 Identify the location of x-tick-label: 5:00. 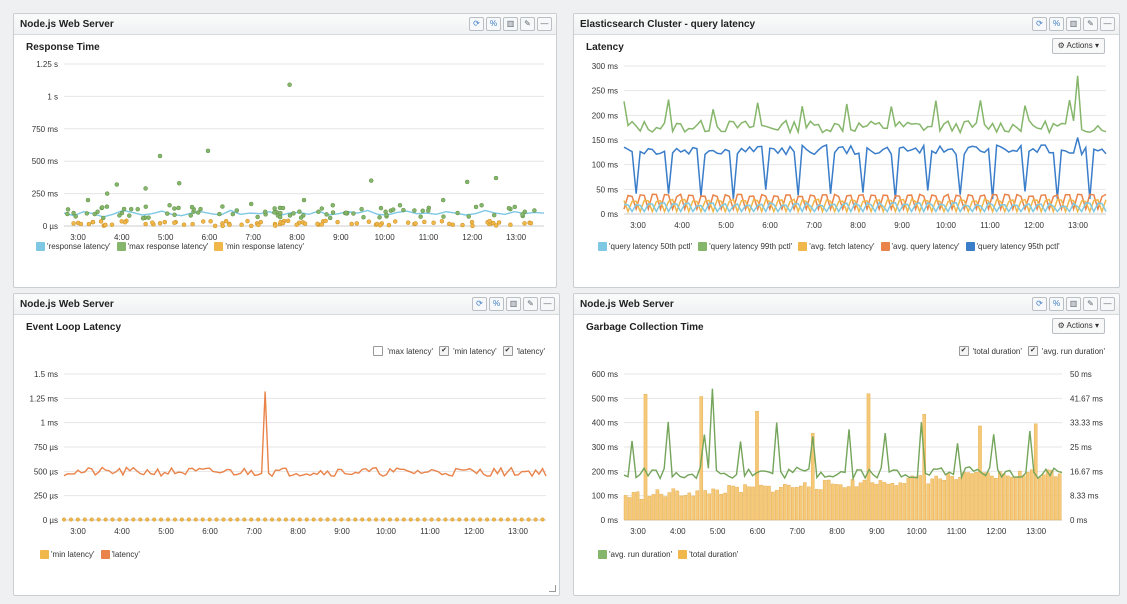
(166, 531).